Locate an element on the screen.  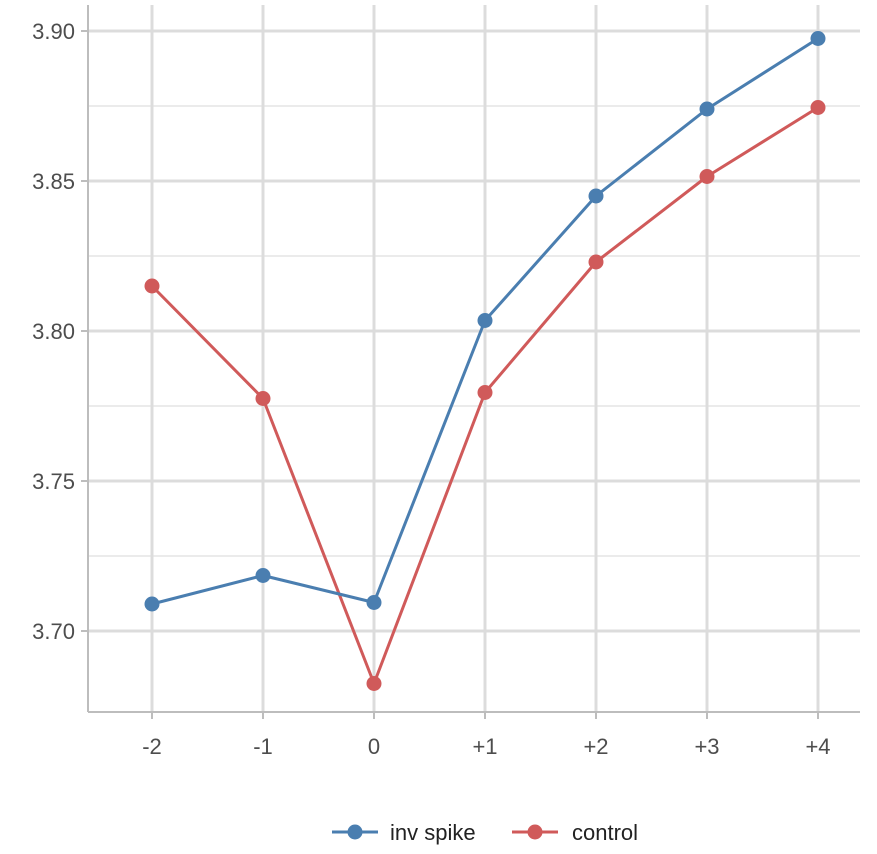
legend-item-control: control is located at coordinates (575, 832).